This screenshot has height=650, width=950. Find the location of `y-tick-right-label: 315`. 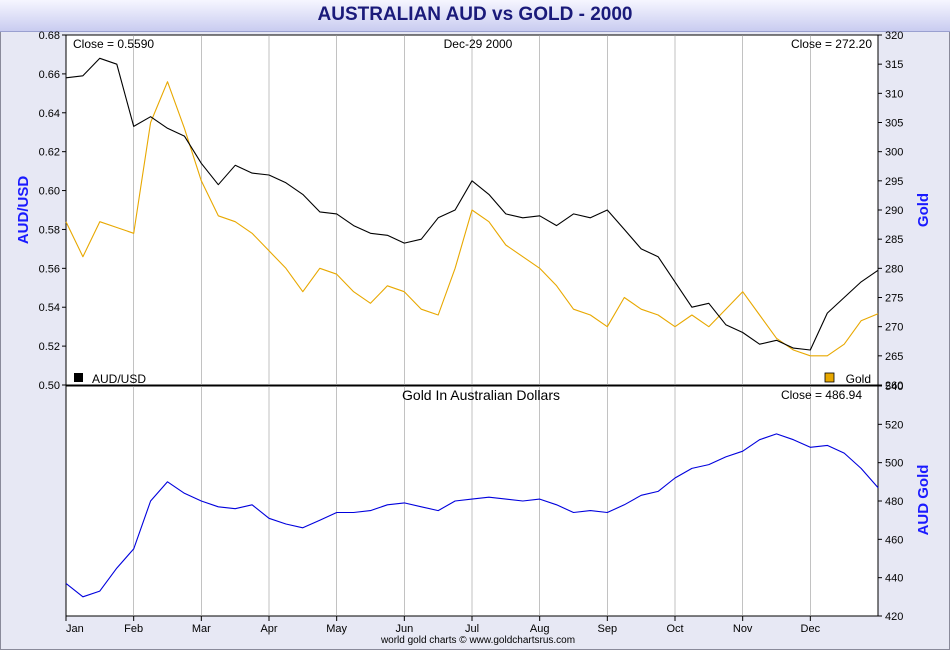

y-tick-right-label: 315 is located at coordinates (894, 65).